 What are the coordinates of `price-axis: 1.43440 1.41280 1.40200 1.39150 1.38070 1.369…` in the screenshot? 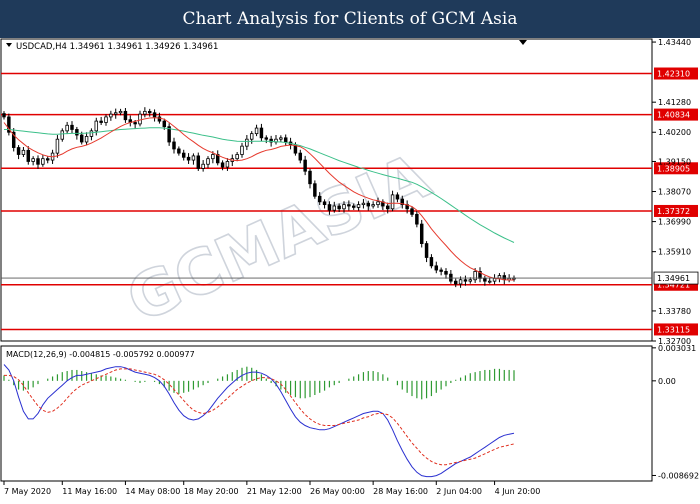 It's located at (671, 192).